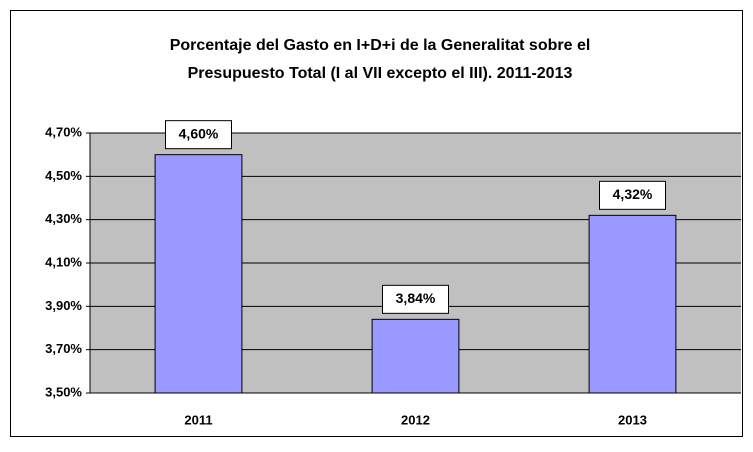 Image resolution: width=753 pixels, height=452 pixels. I want to click on value-label: 3,84%, so click(416, 298).